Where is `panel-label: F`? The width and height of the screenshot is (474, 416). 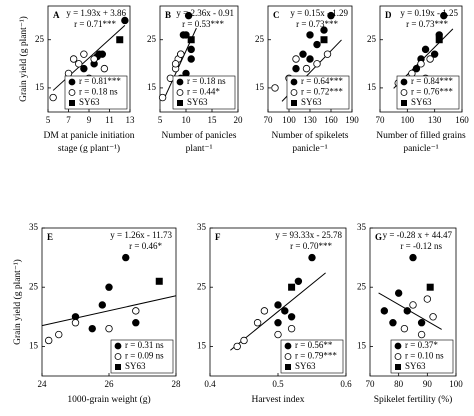 panel-label: F is located at coordinates (218, 237).